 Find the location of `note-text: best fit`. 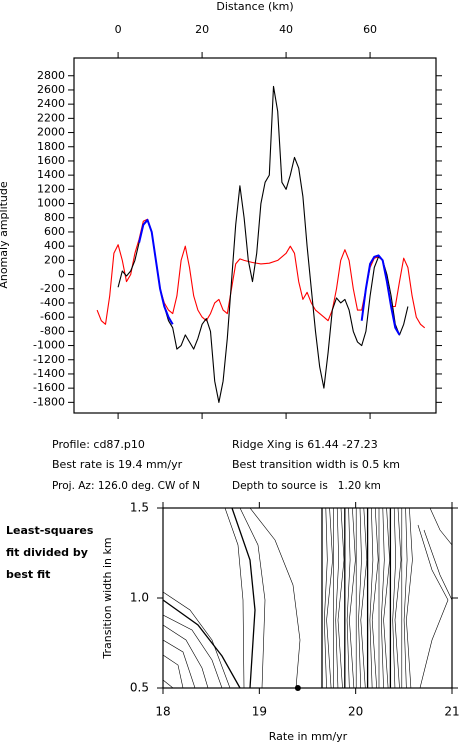

note-text: best fit is located at coordinates (28, 574).